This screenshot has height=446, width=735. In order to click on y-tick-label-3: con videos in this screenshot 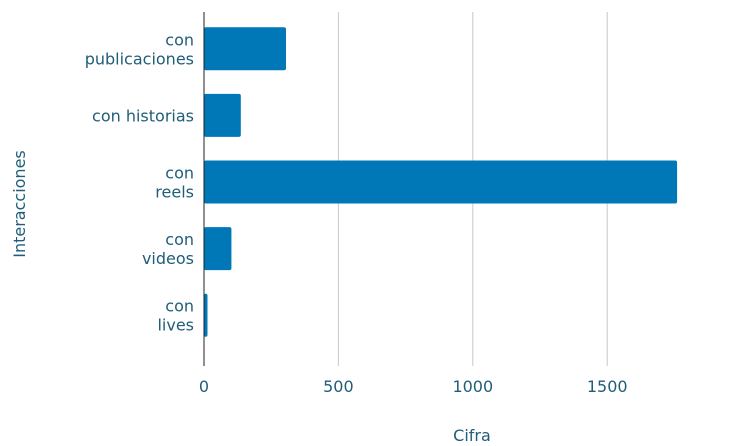, I will do `click(168, 249)`.